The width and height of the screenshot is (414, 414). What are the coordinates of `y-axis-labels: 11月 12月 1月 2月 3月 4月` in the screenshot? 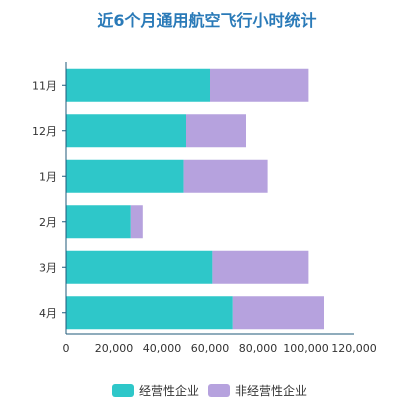 It's located at (49, 199).